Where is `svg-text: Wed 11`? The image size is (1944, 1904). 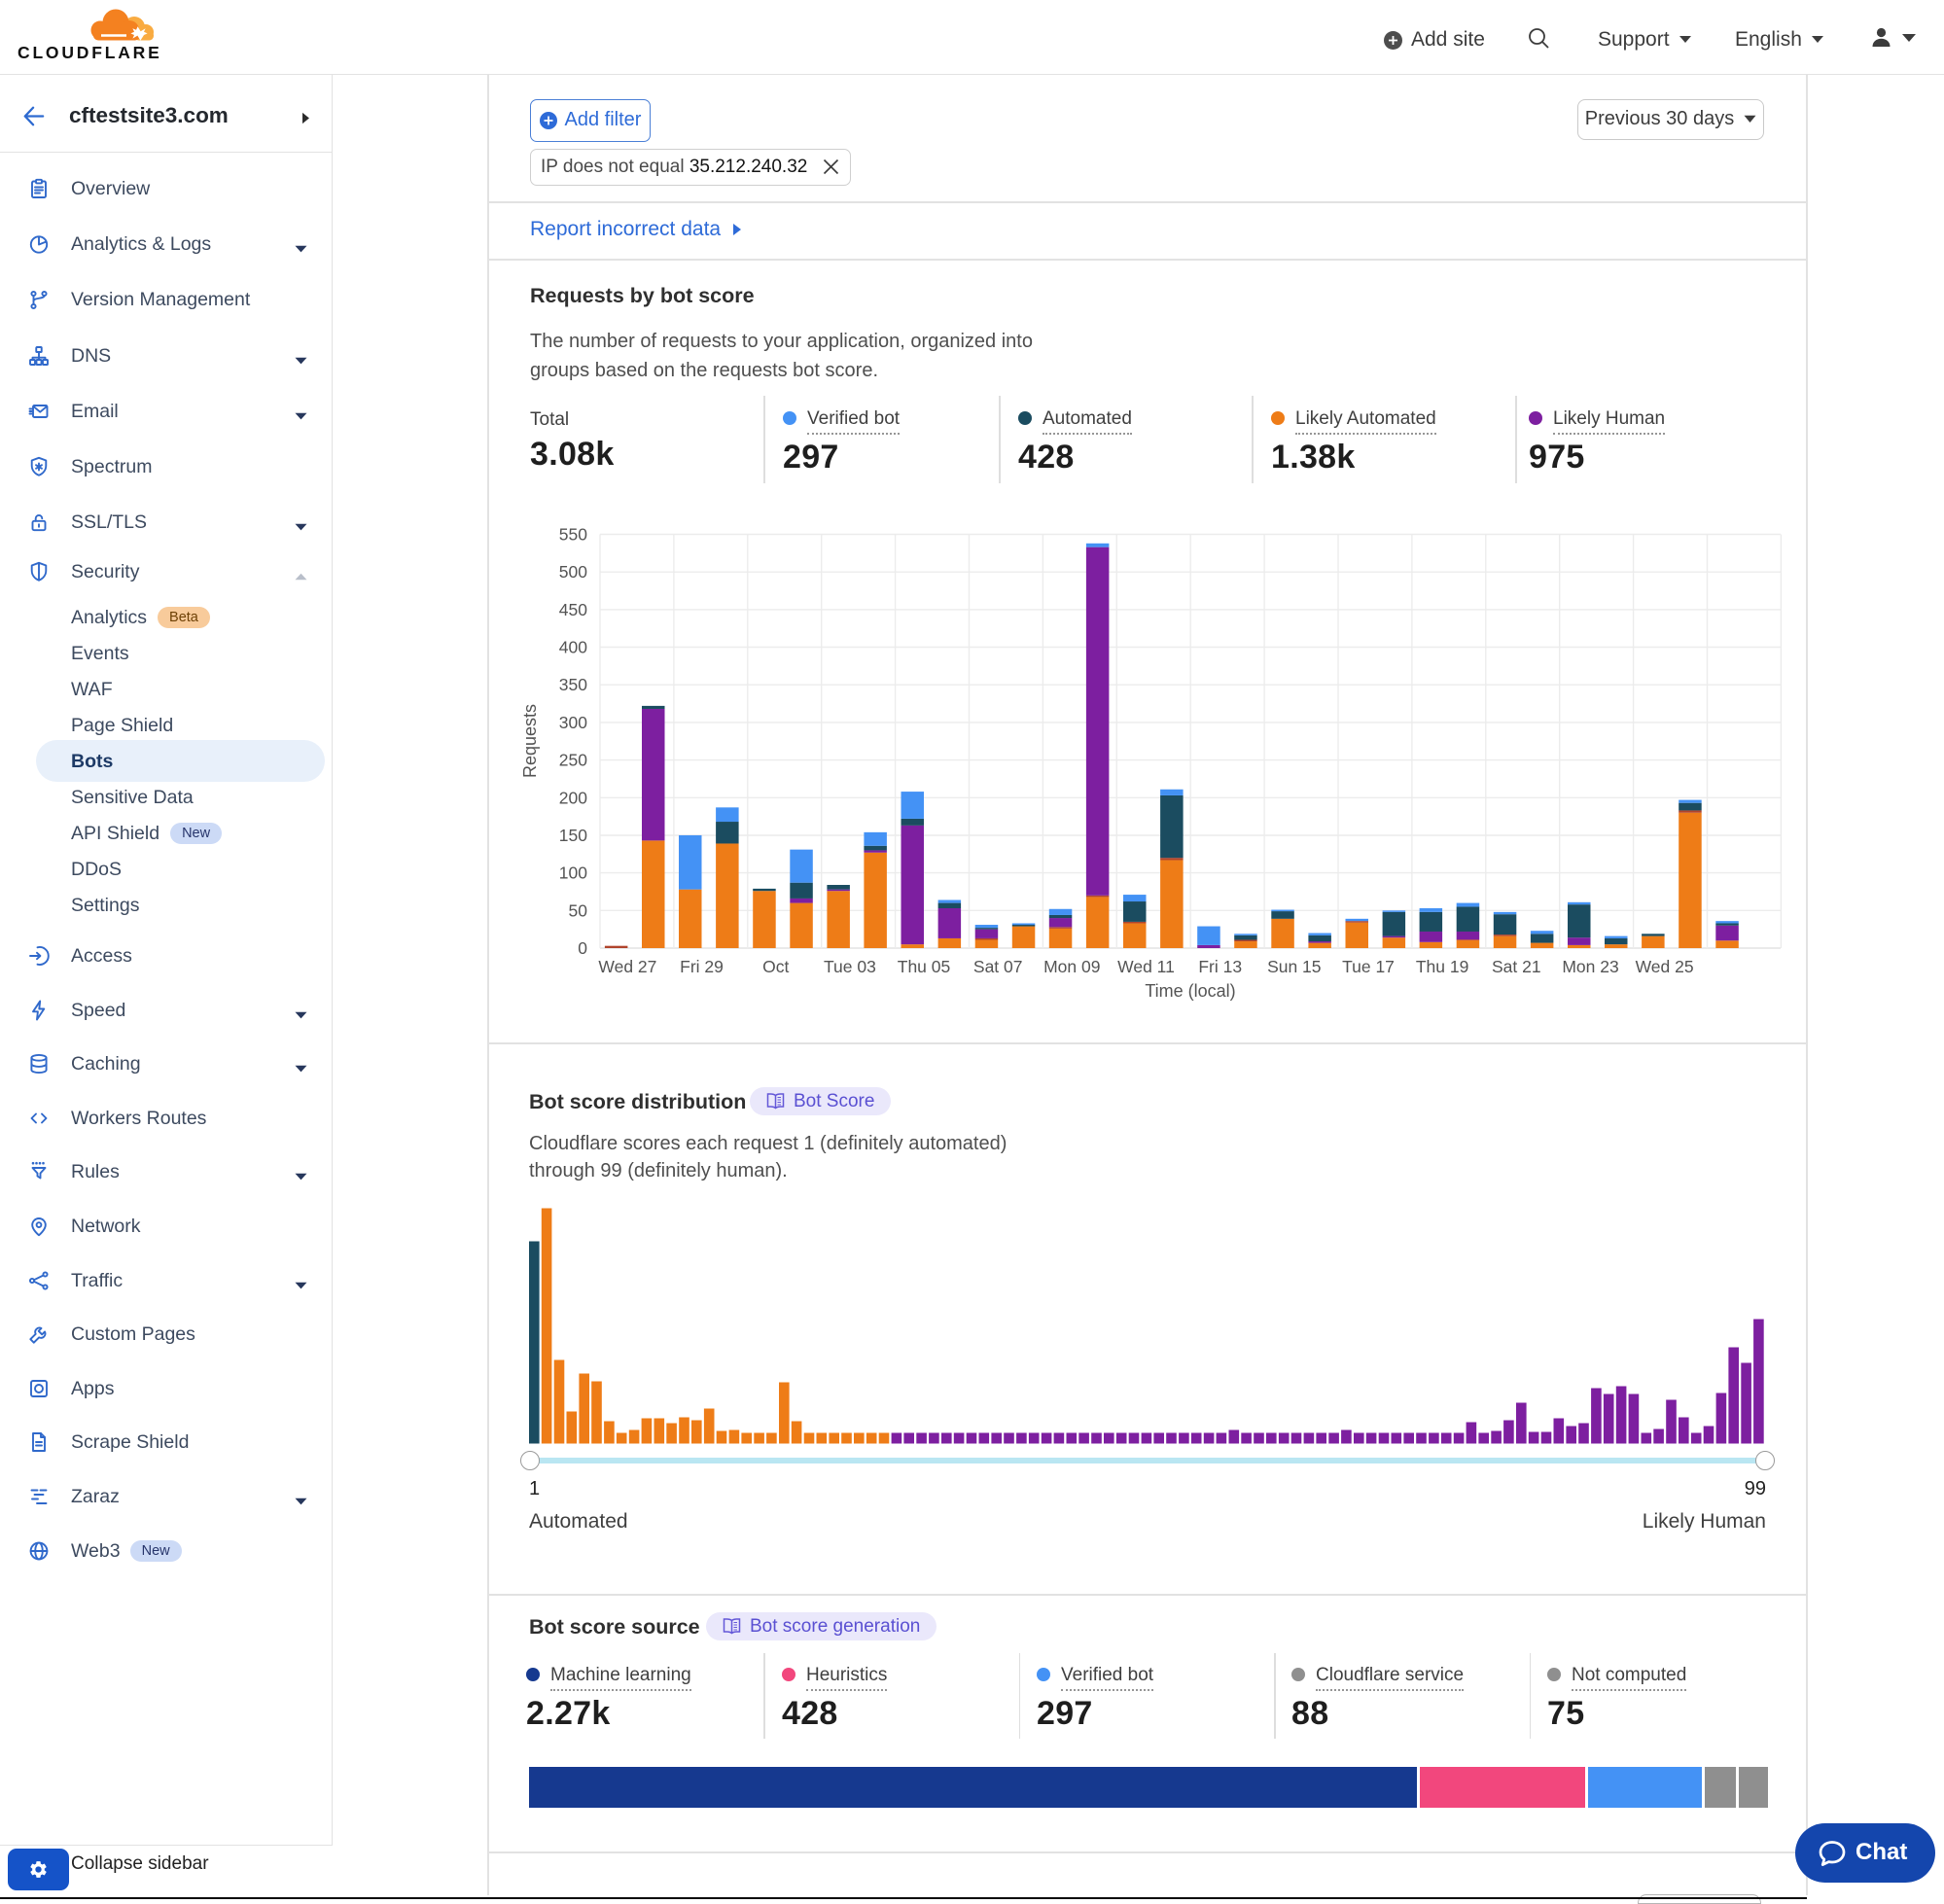
svg-text: Wed 11 is located at coordinates (1146, 966).